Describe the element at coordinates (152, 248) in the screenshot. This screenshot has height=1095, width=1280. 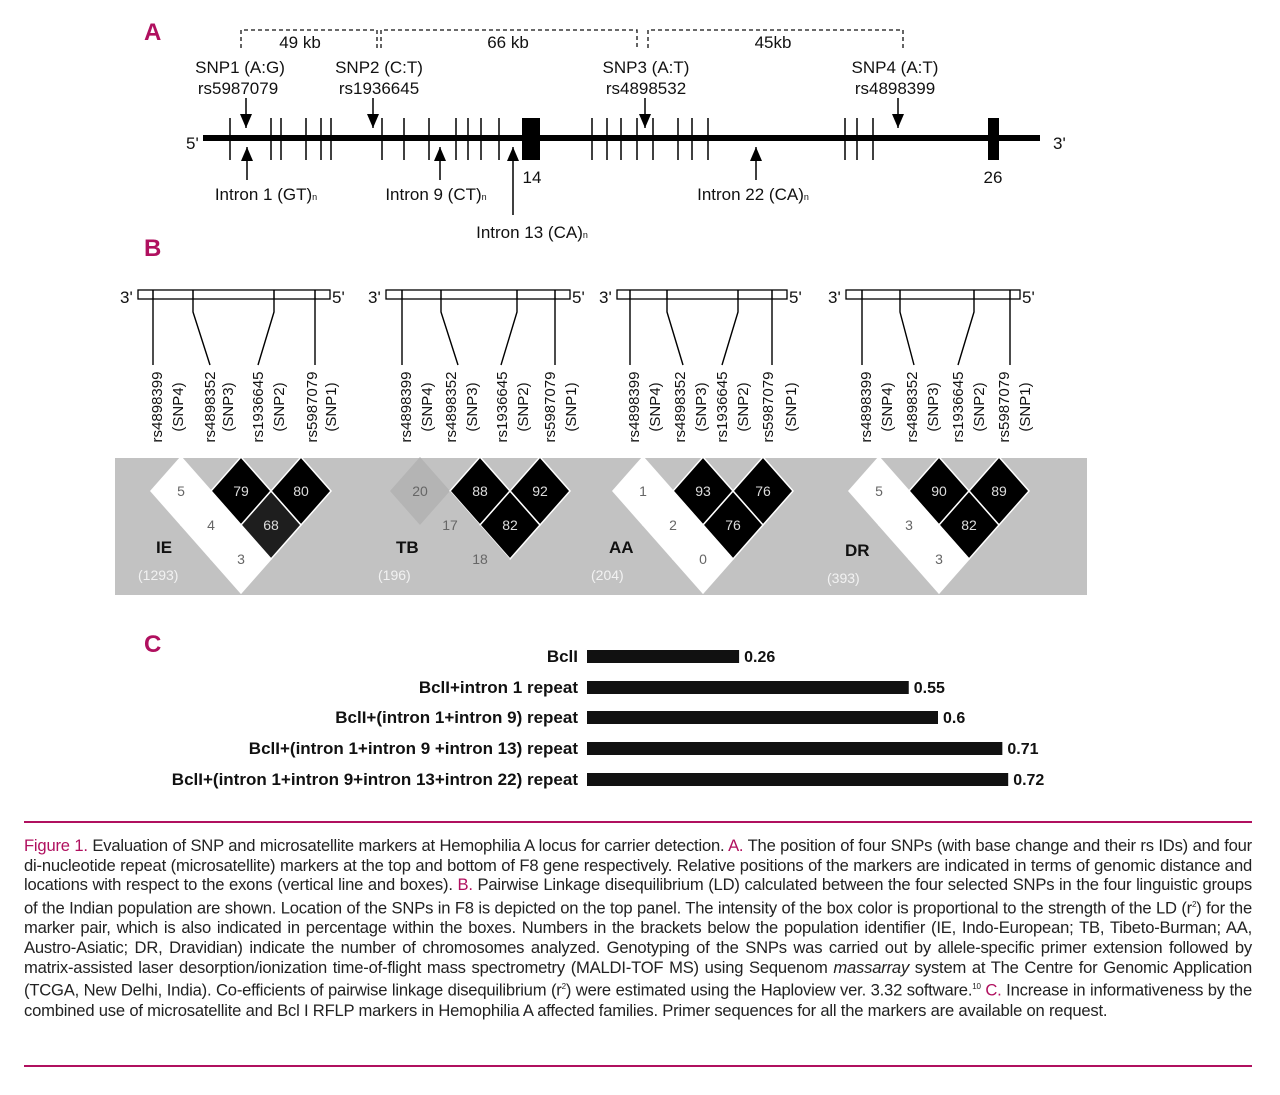
I see `panel-label-b: B` at that location.